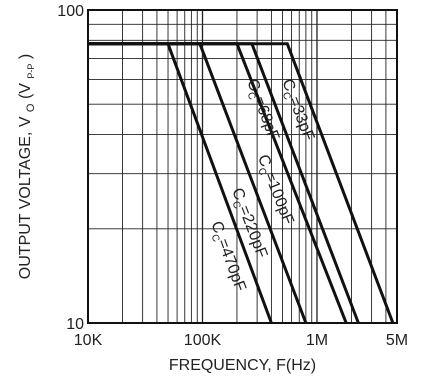 Image resolution: width=424 pixels, height=378 pixels. I want to click on x-axis-title: FREQUENCY, F(Hz), so click(242, 365).